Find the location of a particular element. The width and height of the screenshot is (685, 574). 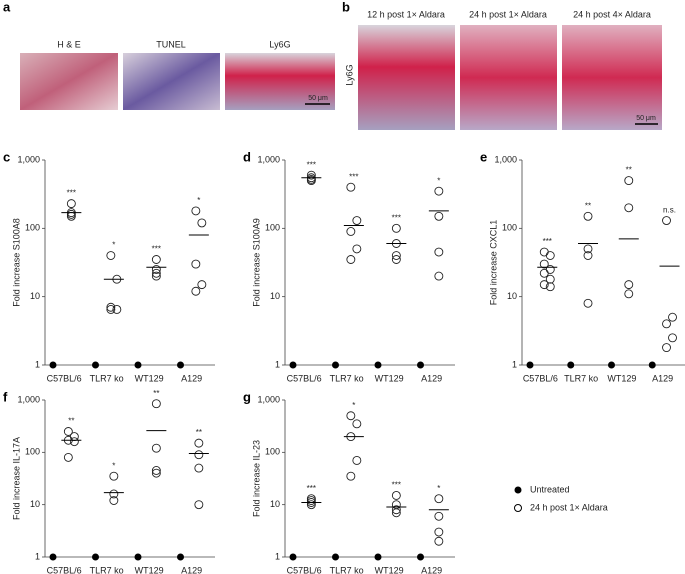

y-axis-label: Fold increase IL-23 is located at coordinates (256, 478).